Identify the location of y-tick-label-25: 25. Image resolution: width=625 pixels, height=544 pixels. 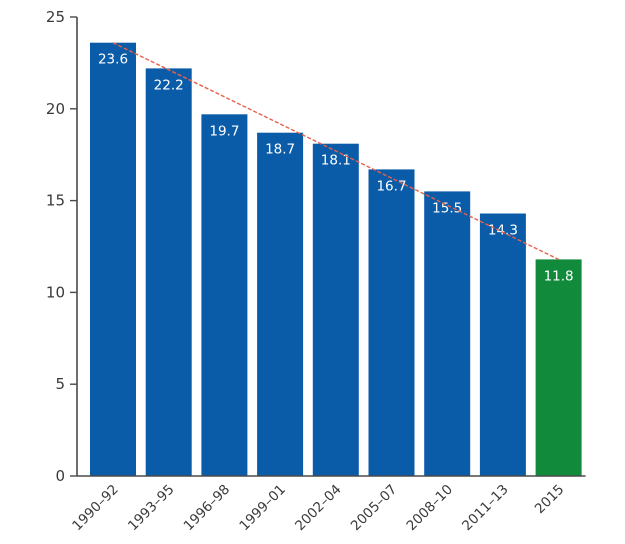
(55, 17).